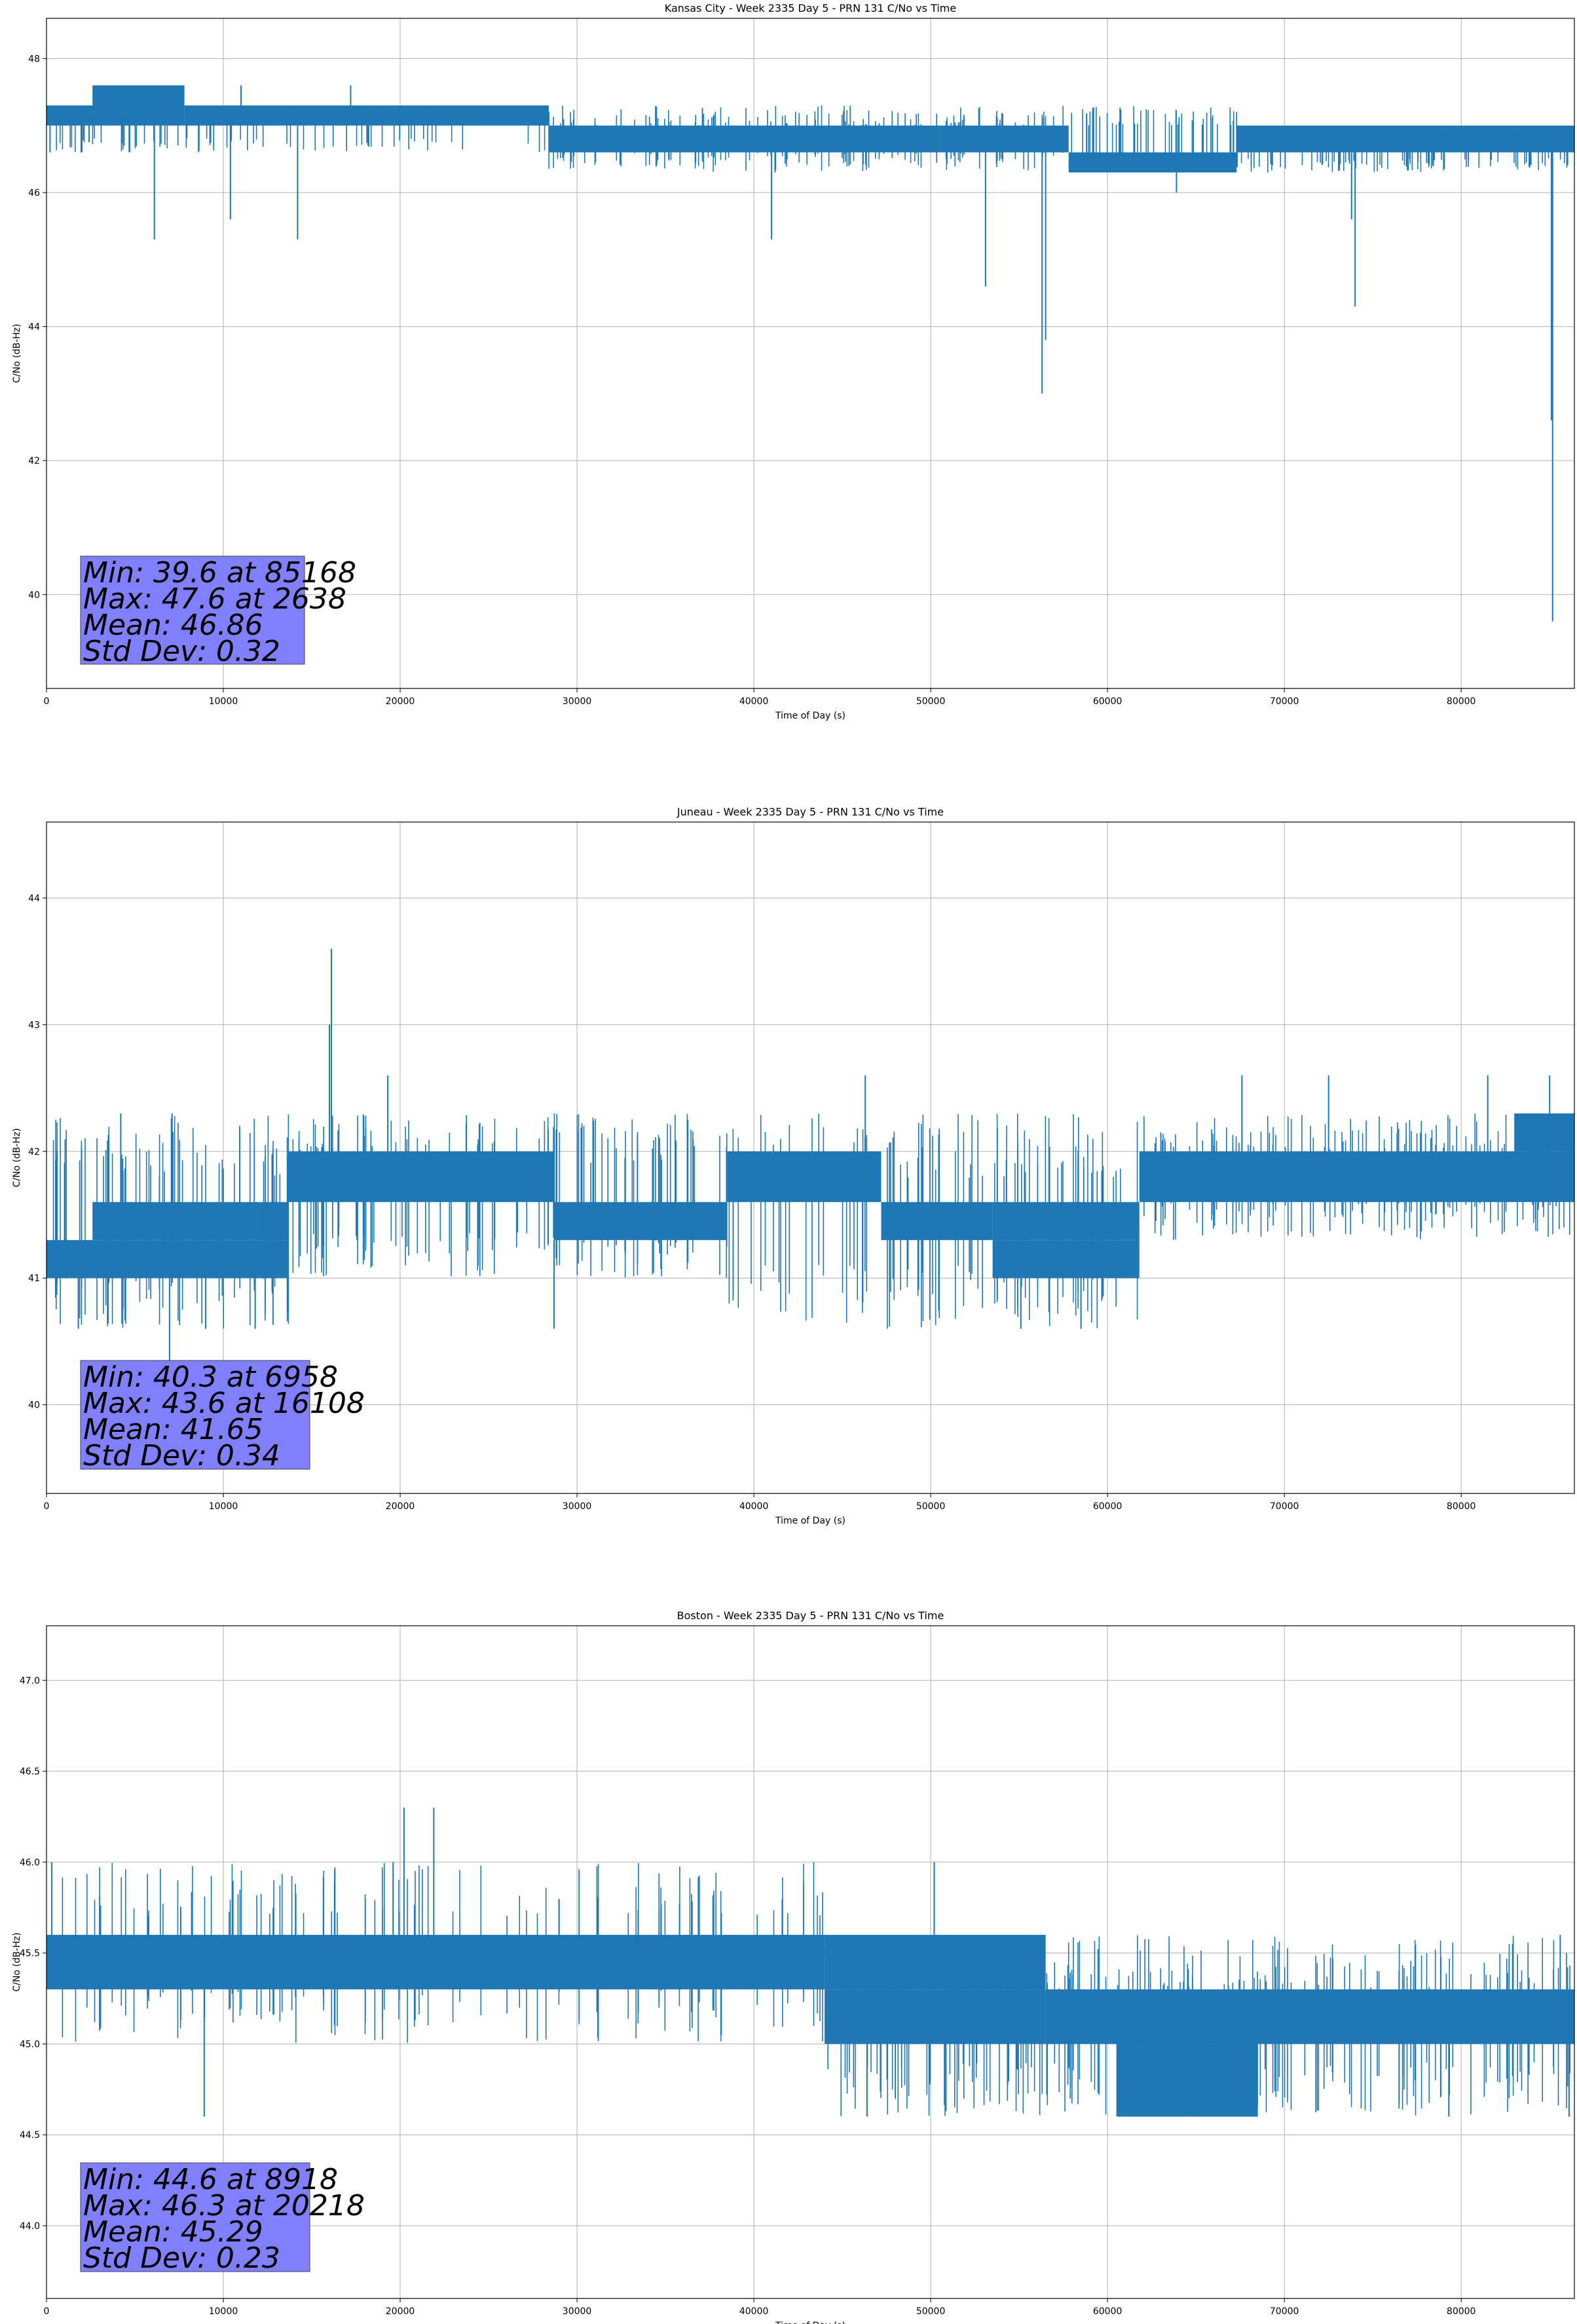 The image size is (1577, 2324). Describe the element at coordinates (34, 1278) in the screenshot. I see `y-tick-label: 41` at that location.